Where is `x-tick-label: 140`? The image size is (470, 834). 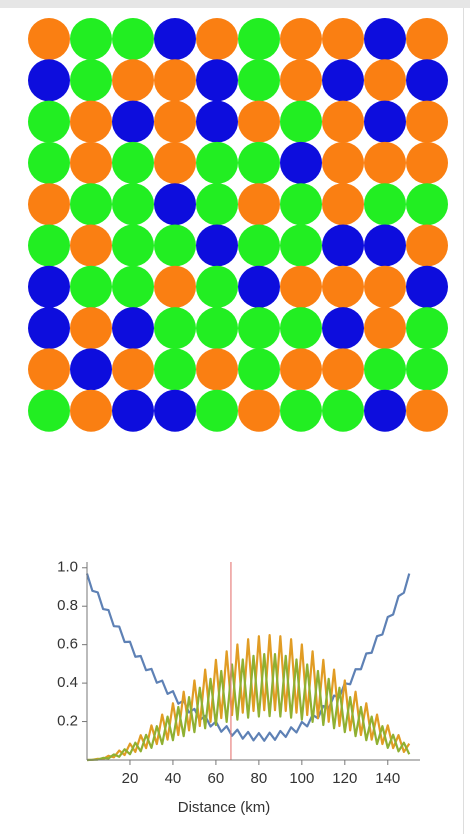
x-tick-label: 140 is located at coordinates (387, 778).